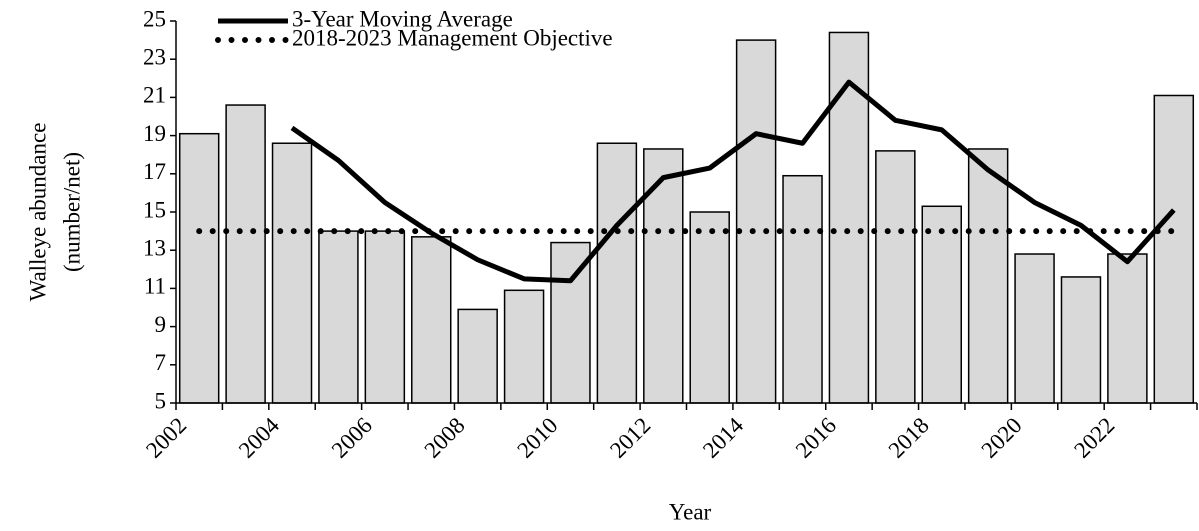 This screenshot has width=1199, height=531. What do you see at coordinates (452, 37) in the screenshot?
I see `legend-label: 2018-2023 Management Objective` at bounding box center [452, 37].